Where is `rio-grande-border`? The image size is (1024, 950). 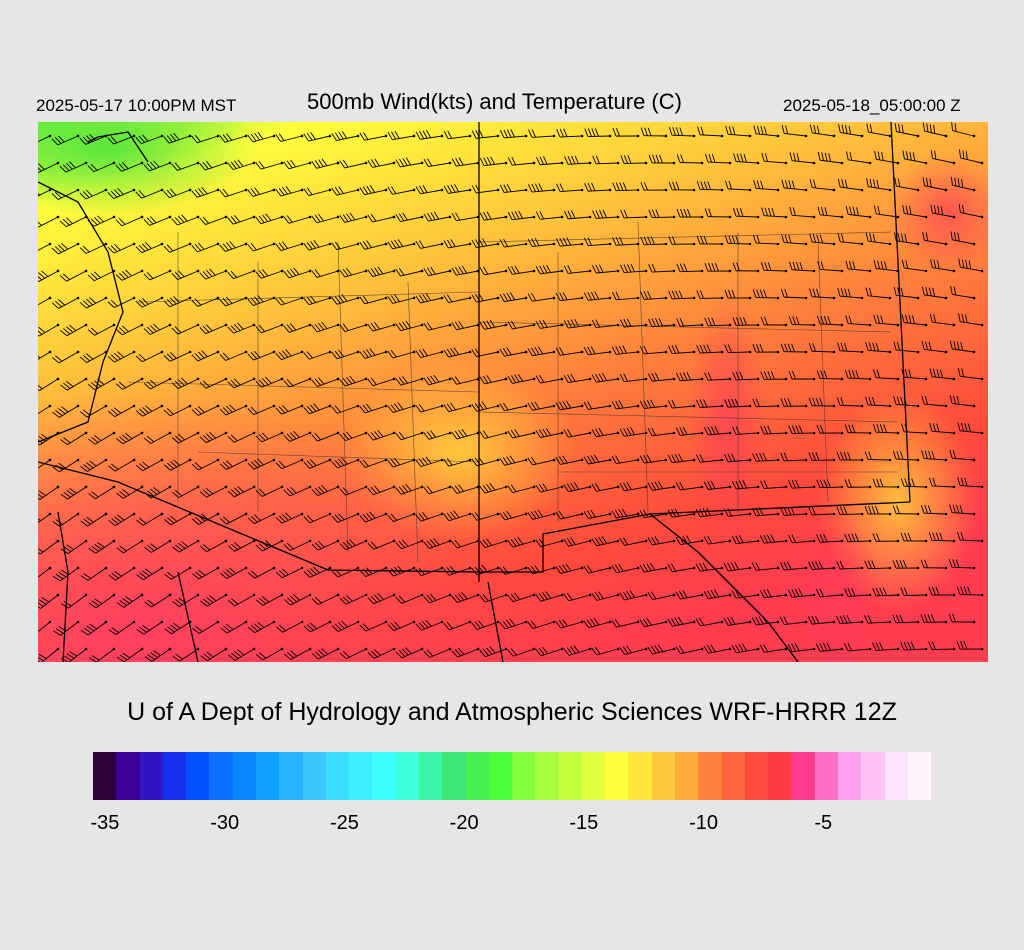 rio-grande-border is located at coordinates (724, 587).